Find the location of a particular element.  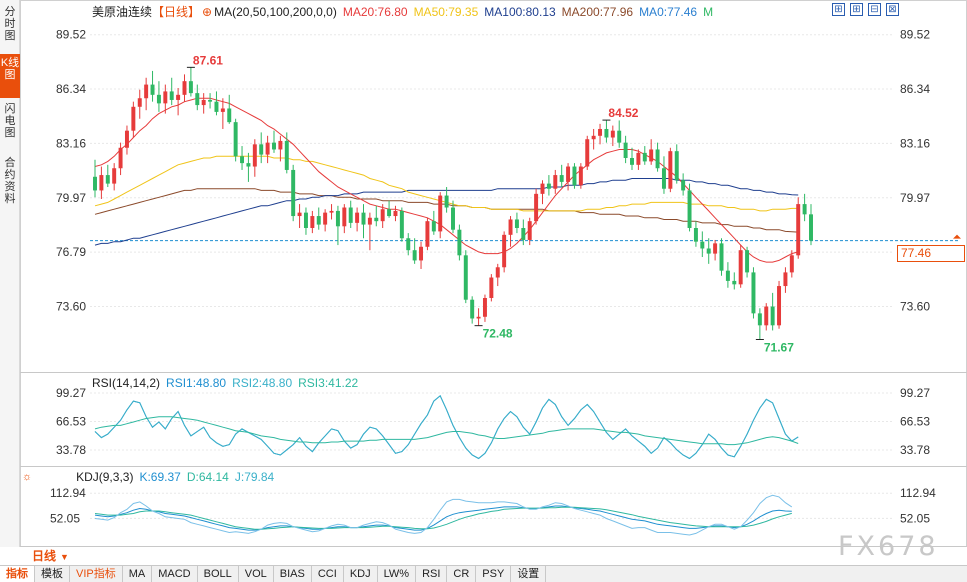

period-button: 日线 ▼ is located at coordinates (61, 556).